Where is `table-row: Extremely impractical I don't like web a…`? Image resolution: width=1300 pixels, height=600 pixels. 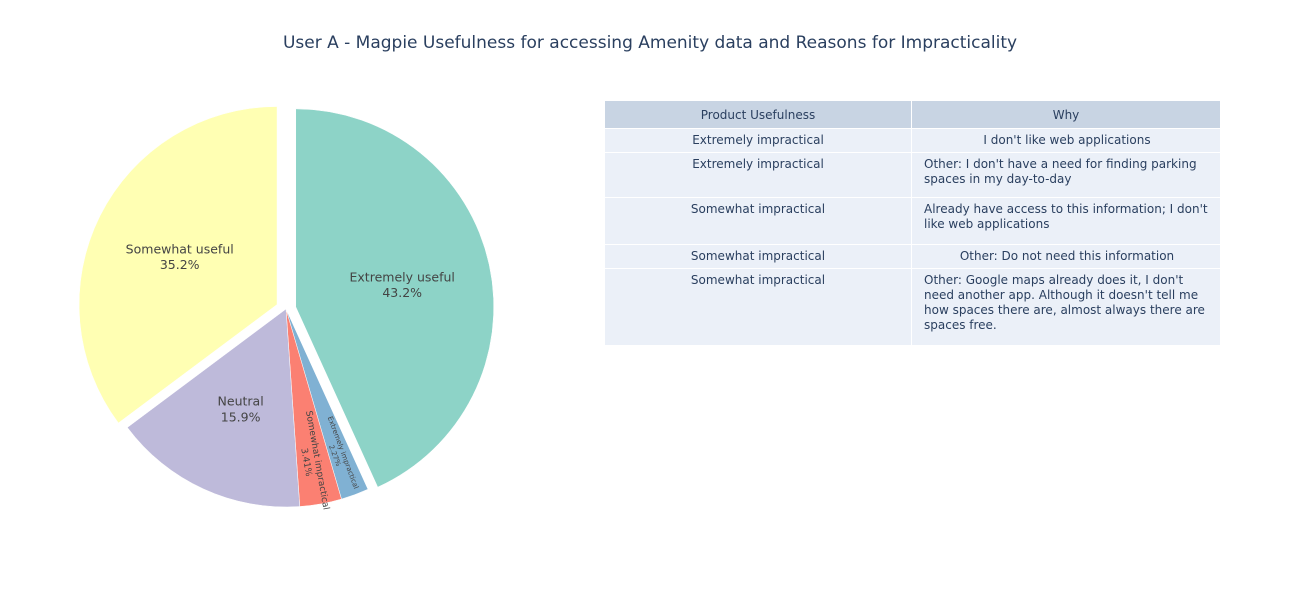
table-row: Extremely impractical I don't like web a… is located at coordinates (912, 140).